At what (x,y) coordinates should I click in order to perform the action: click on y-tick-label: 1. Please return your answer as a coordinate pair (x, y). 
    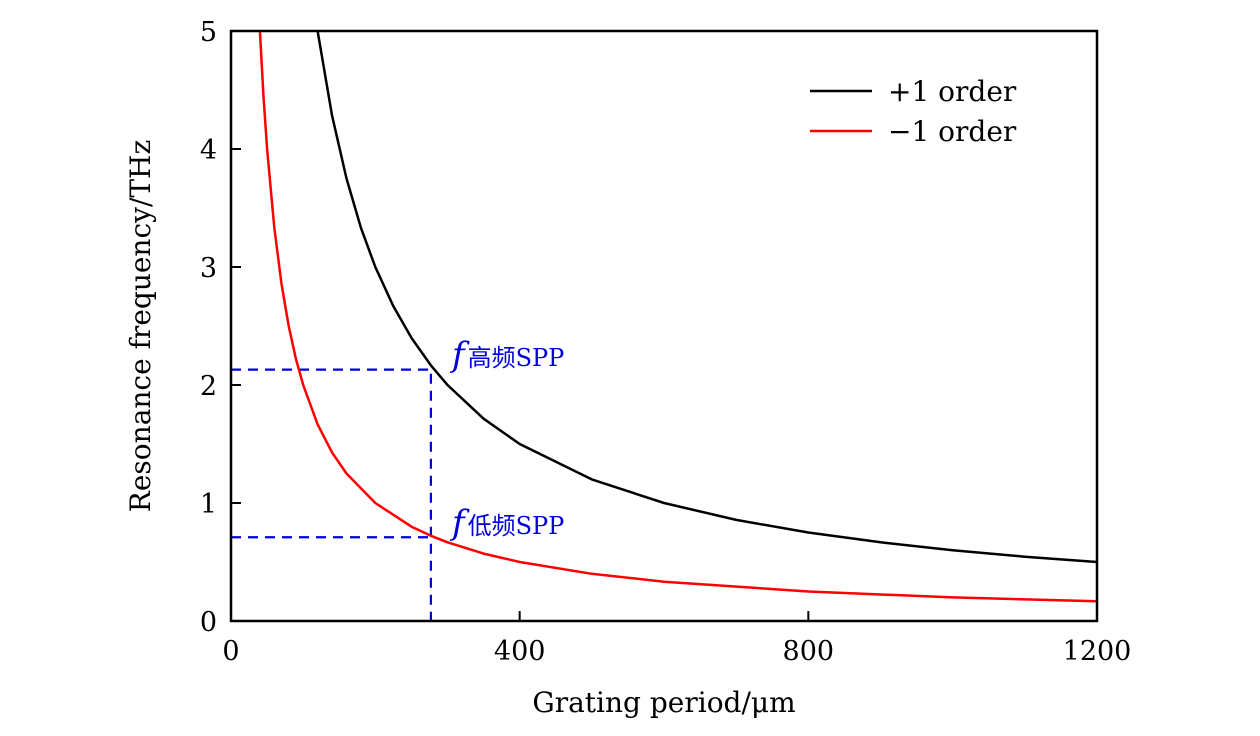
    Looking at the image, I should click on (208, 504).